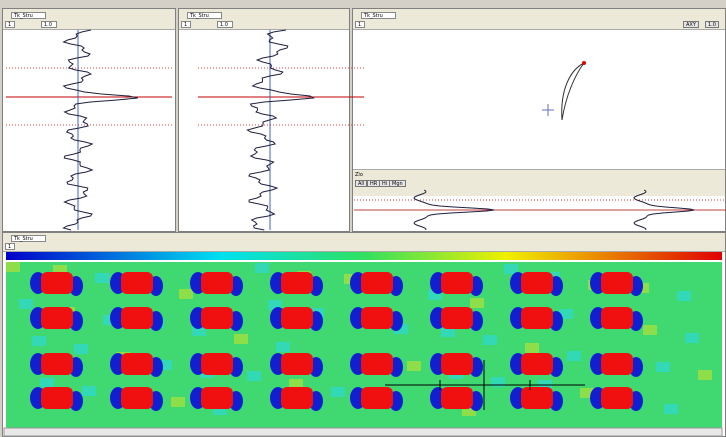 The width and height of the screenshot is (726, 437). Describe the element at coordinates (584, 63) in the screenshot. I see `crossplot-point` at that location.